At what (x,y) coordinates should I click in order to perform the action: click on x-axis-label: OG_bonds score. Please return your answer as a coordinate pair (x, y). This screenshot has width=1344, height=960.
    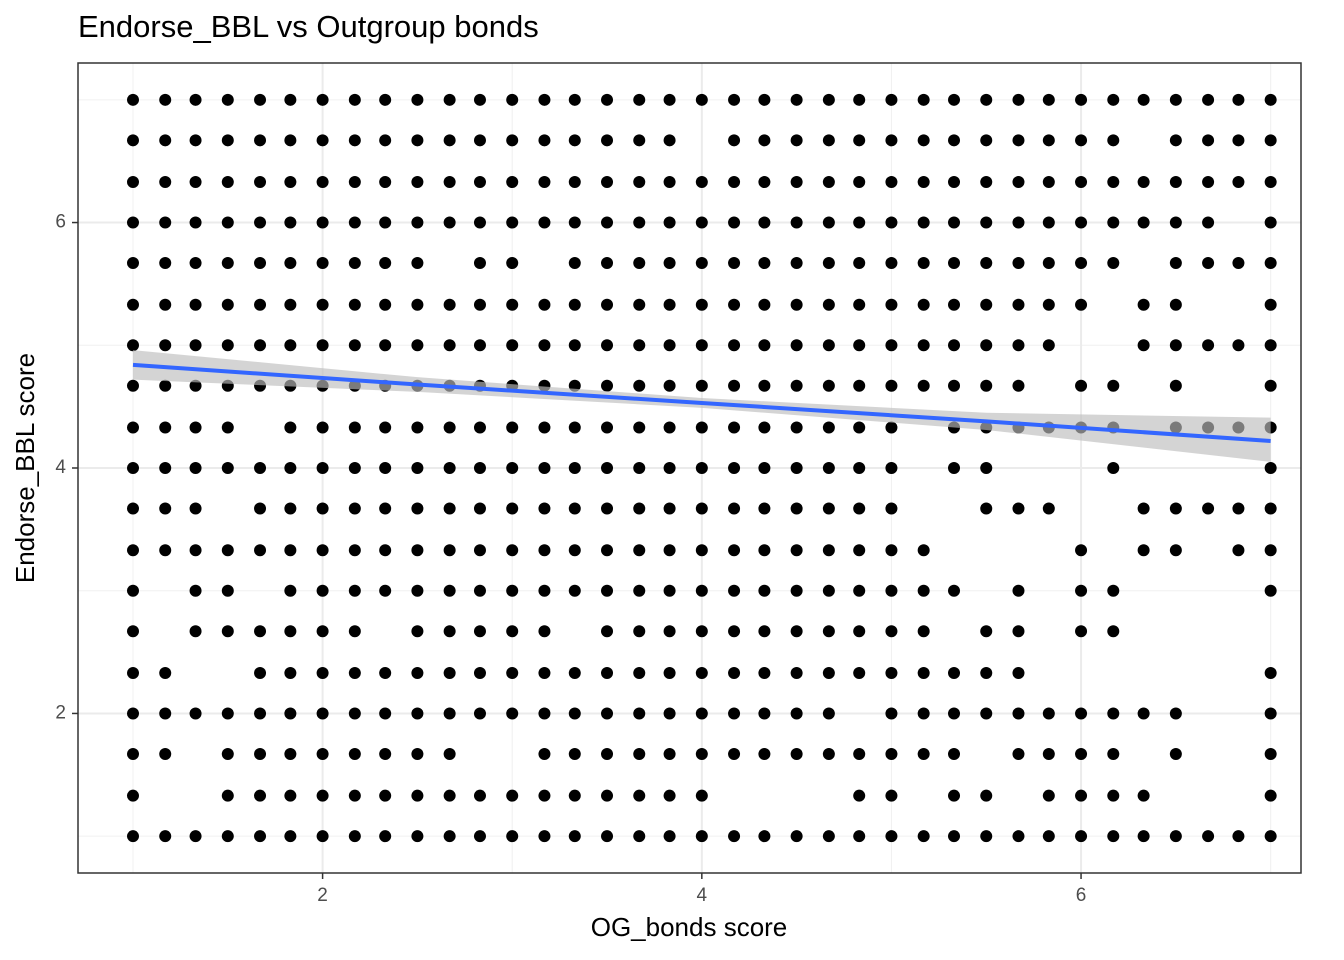
    Looking at the image, I should click on (689, 927).